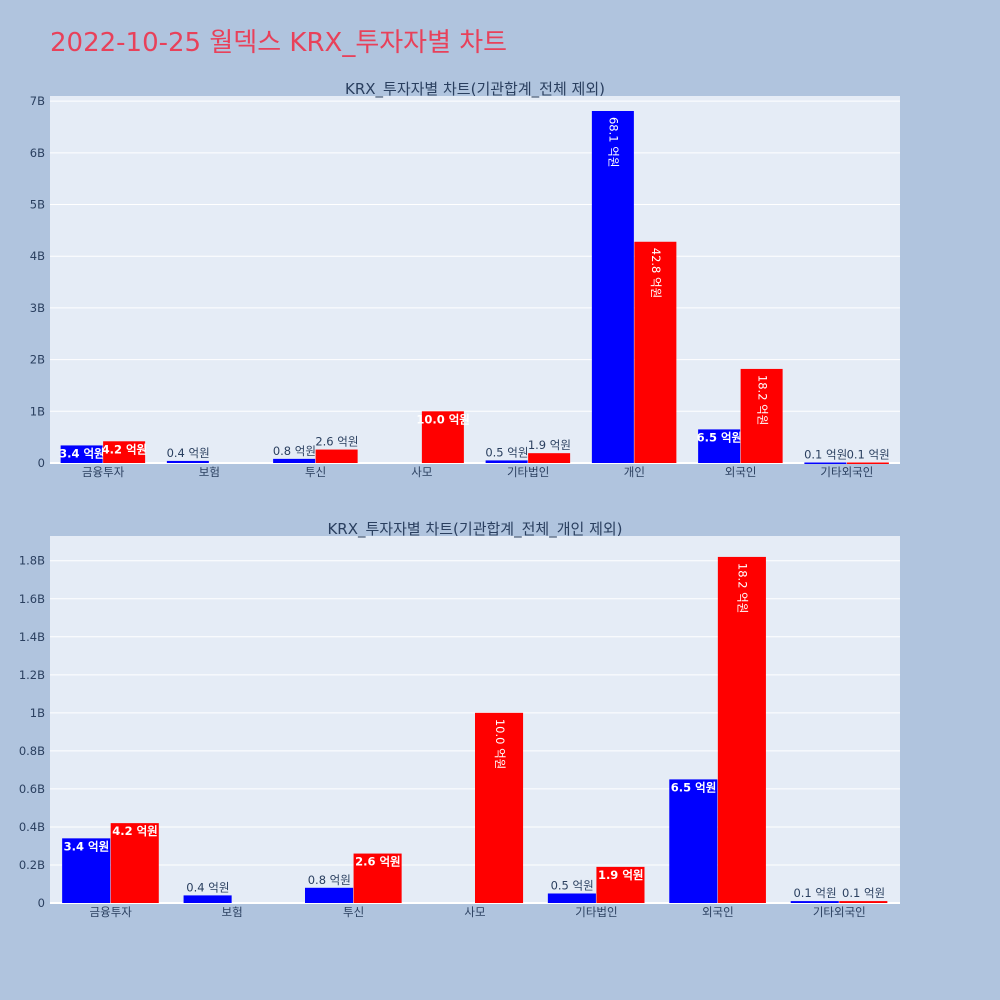 This screenshot has height=1000, width=1000. Describe the element at coordinates (32, 675) in the screenshot. I see `y-tick-label: 1.2B` at that location.